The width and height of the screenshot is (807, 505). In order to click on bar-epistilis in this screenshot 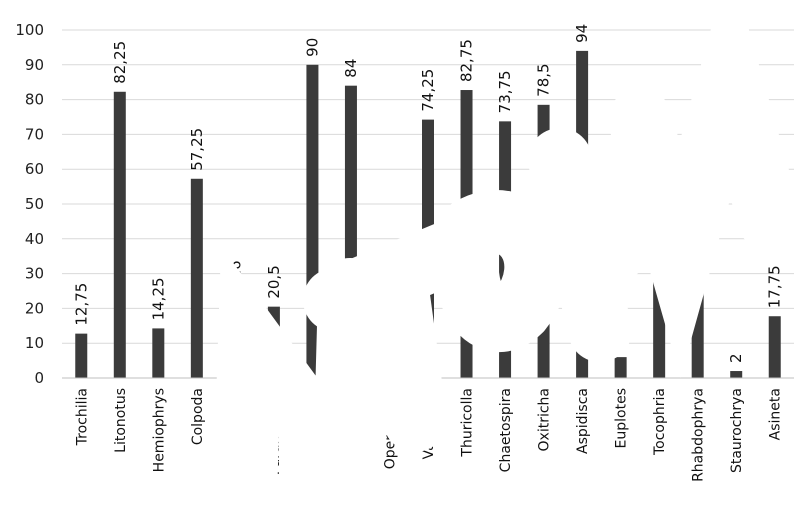, I will do `click(312, 221)`.